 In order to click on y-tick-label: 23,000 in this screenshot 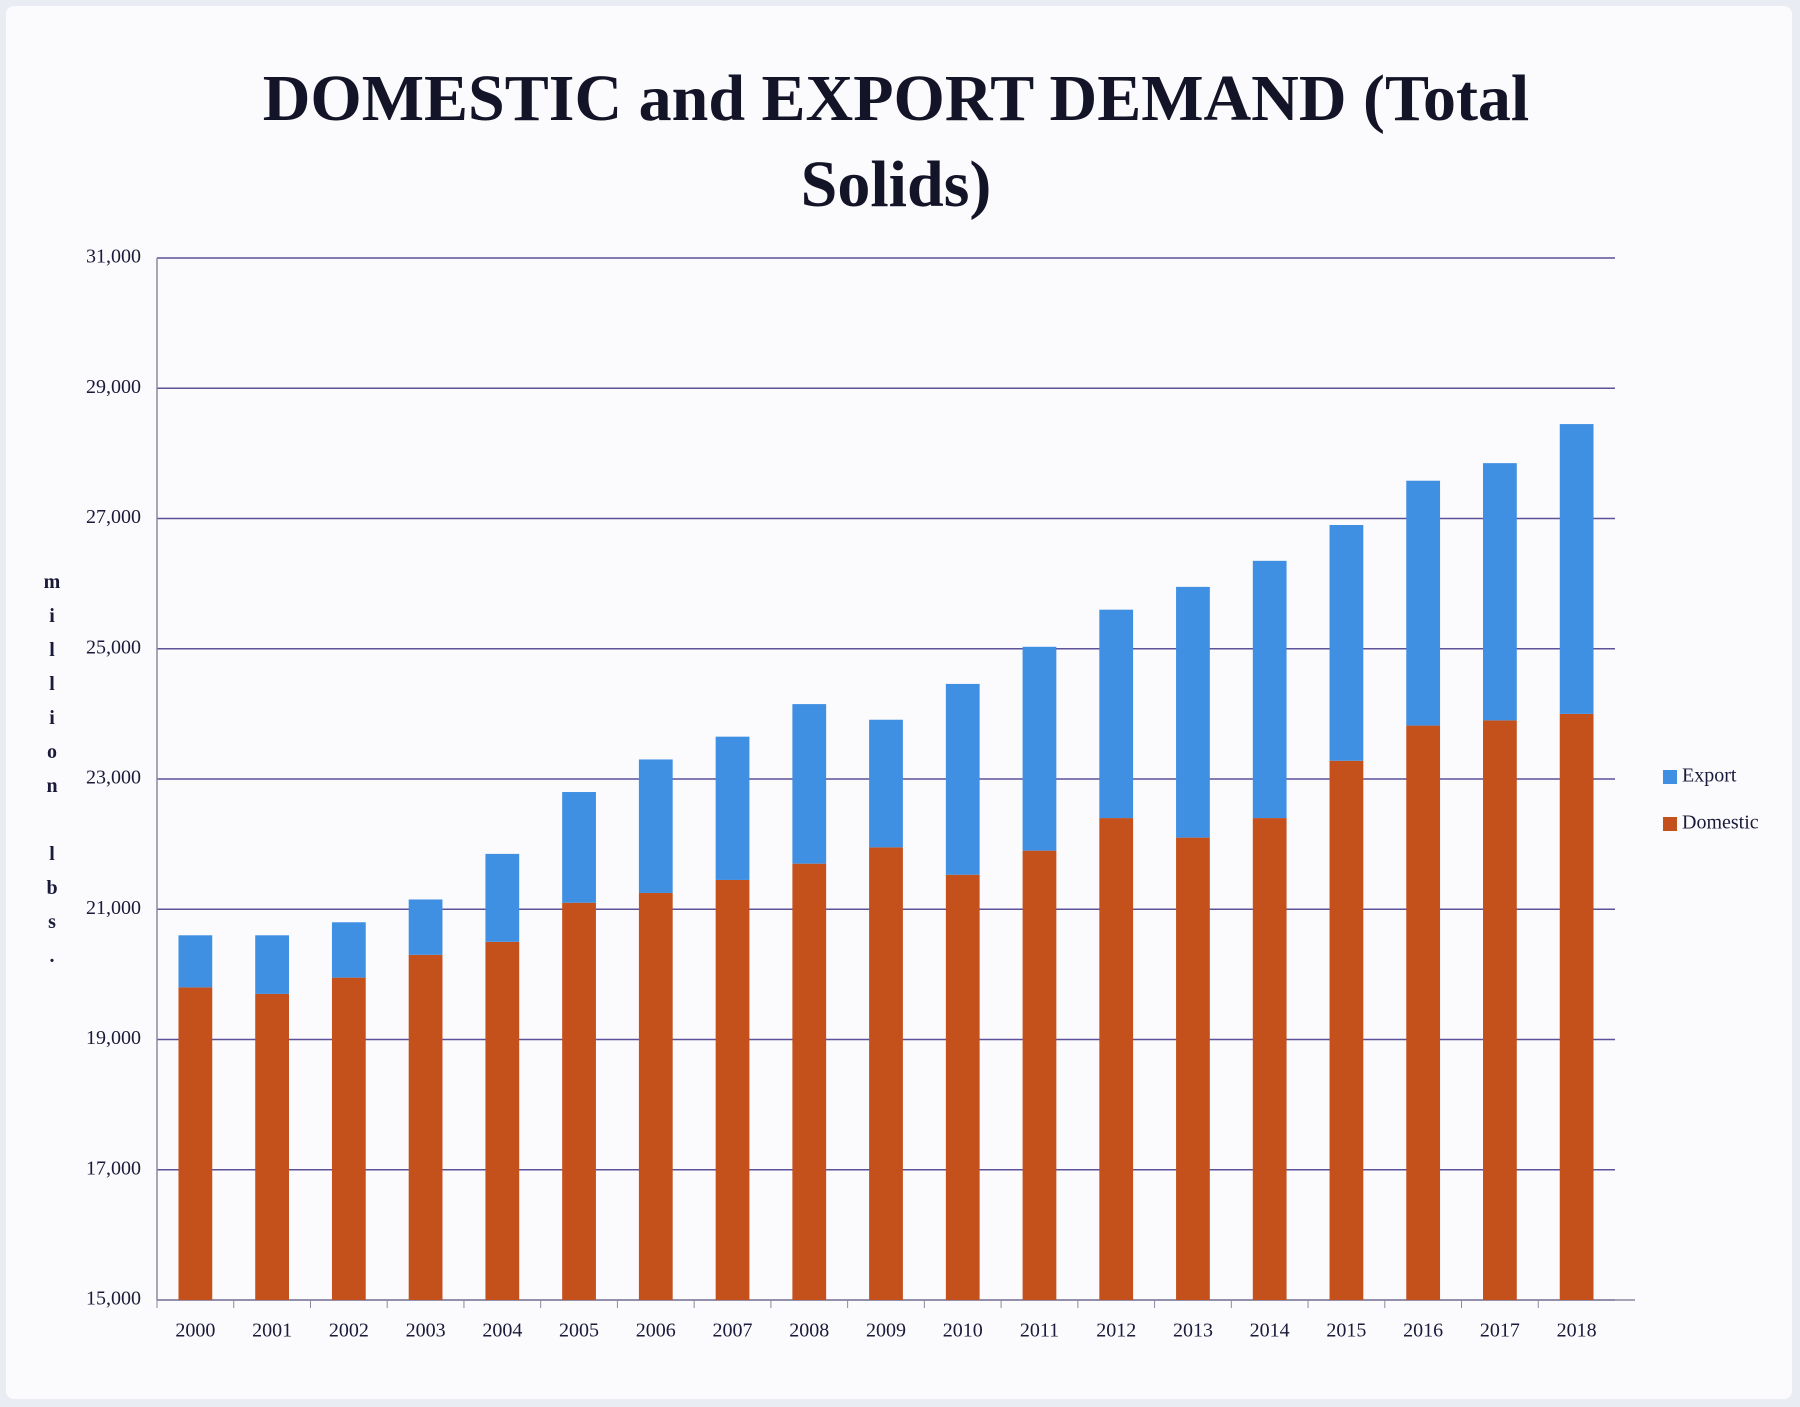, I will do `click(113, 778)`.